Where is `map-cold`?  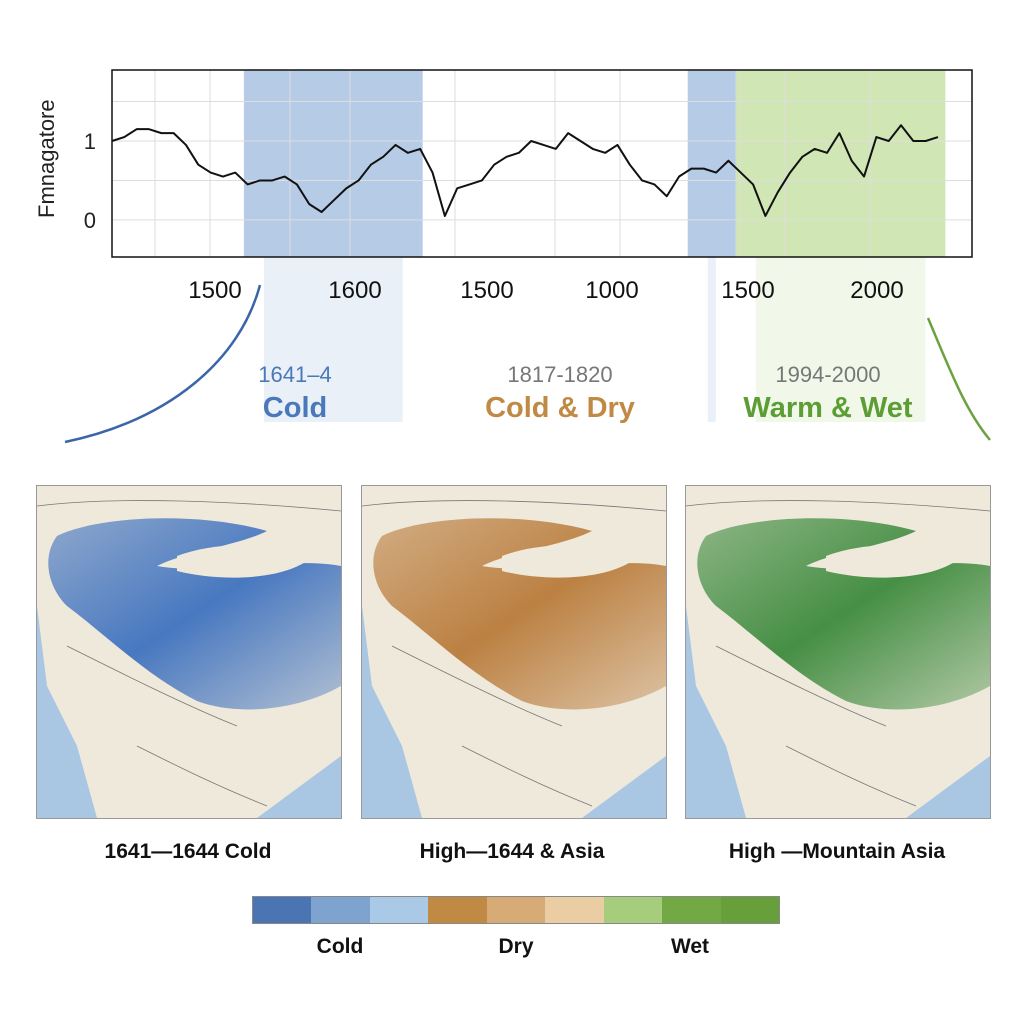 map-cold is located at coordinates (189, 652).